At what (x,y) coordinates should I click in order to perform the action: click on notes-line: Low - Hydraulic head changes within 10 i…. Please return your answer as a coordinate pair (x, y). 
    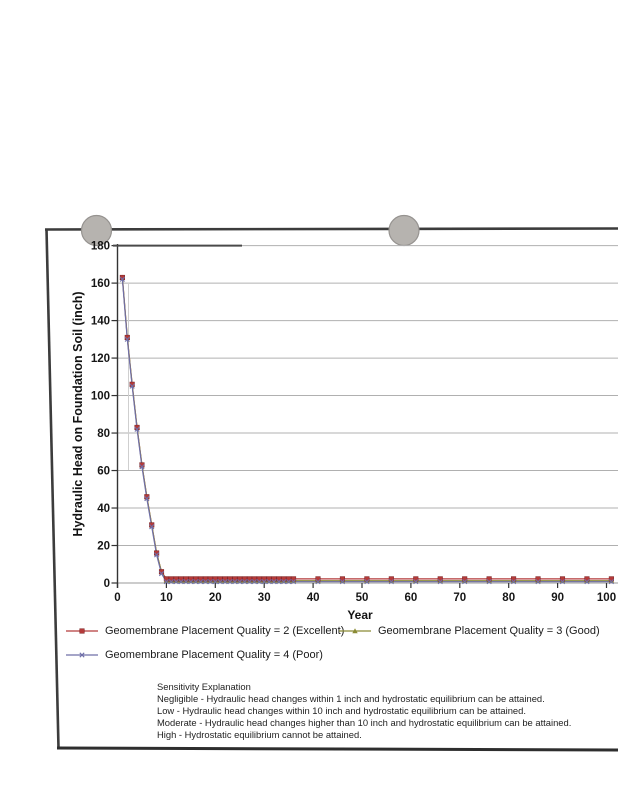
    Looking at the image, I should click on (341, 710).